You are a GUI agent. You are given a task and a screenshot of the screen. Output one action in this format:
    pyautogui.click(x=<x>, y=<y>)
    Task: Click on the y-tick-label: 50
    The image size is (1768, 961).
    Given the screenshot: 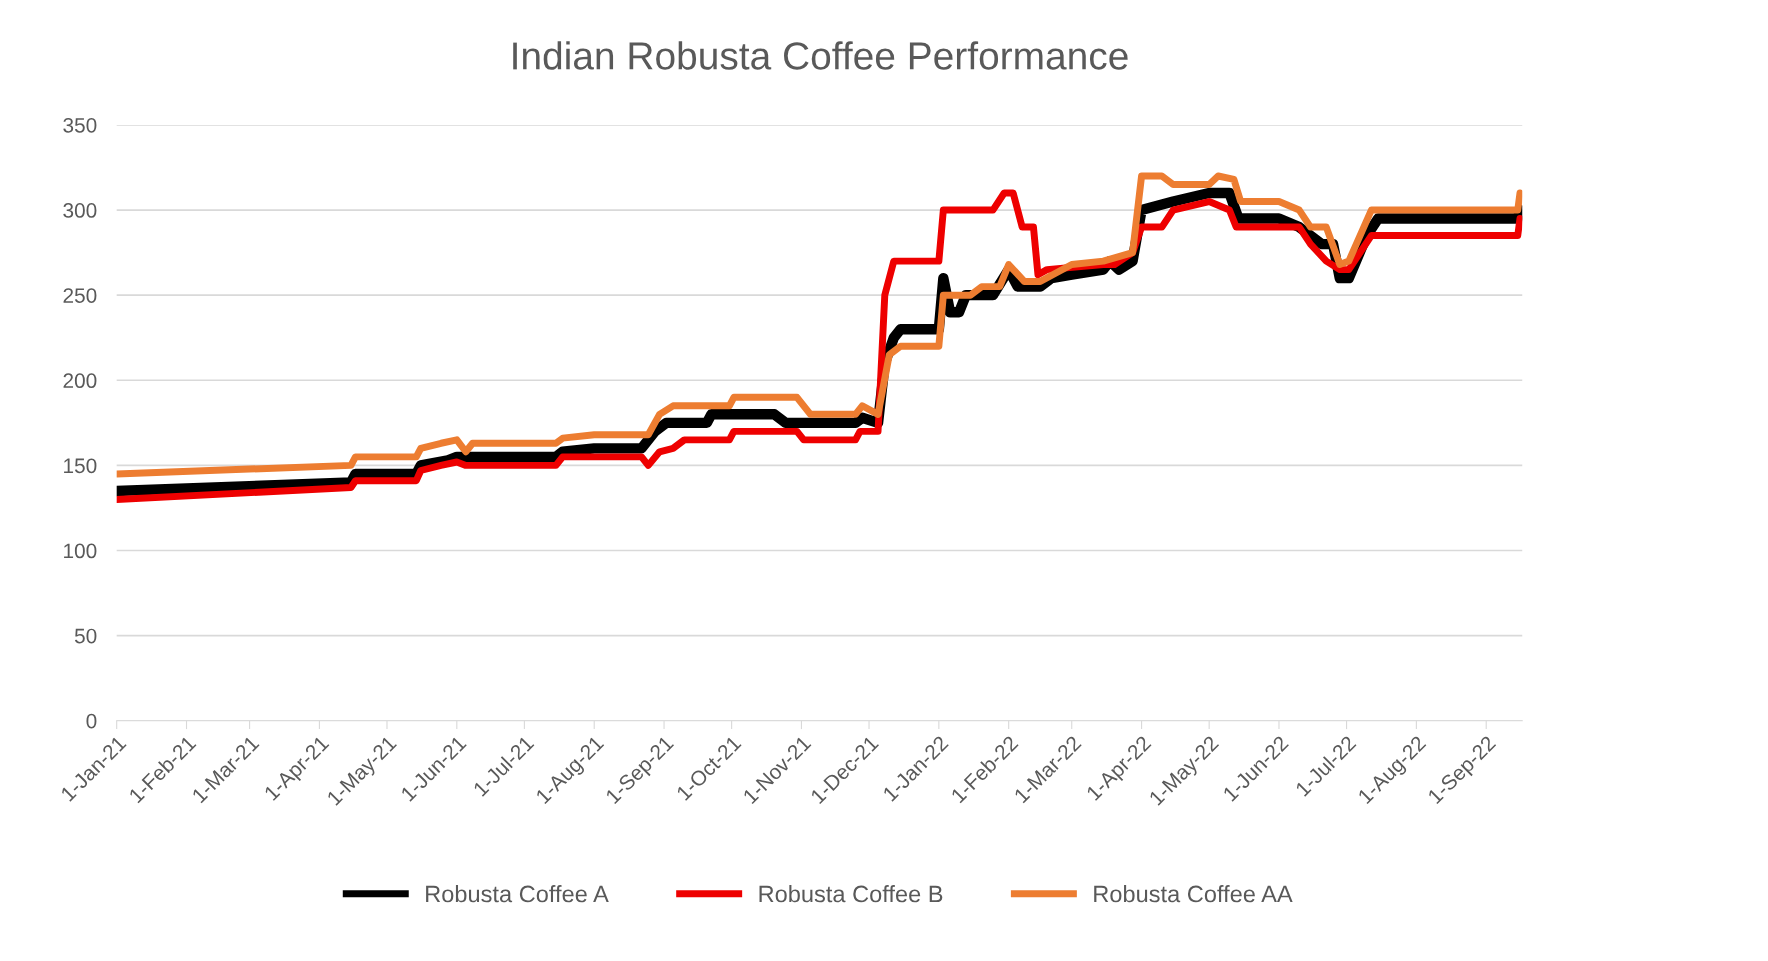 What is the action you would take?
    pyautogui.click(x=85, y=636)
    